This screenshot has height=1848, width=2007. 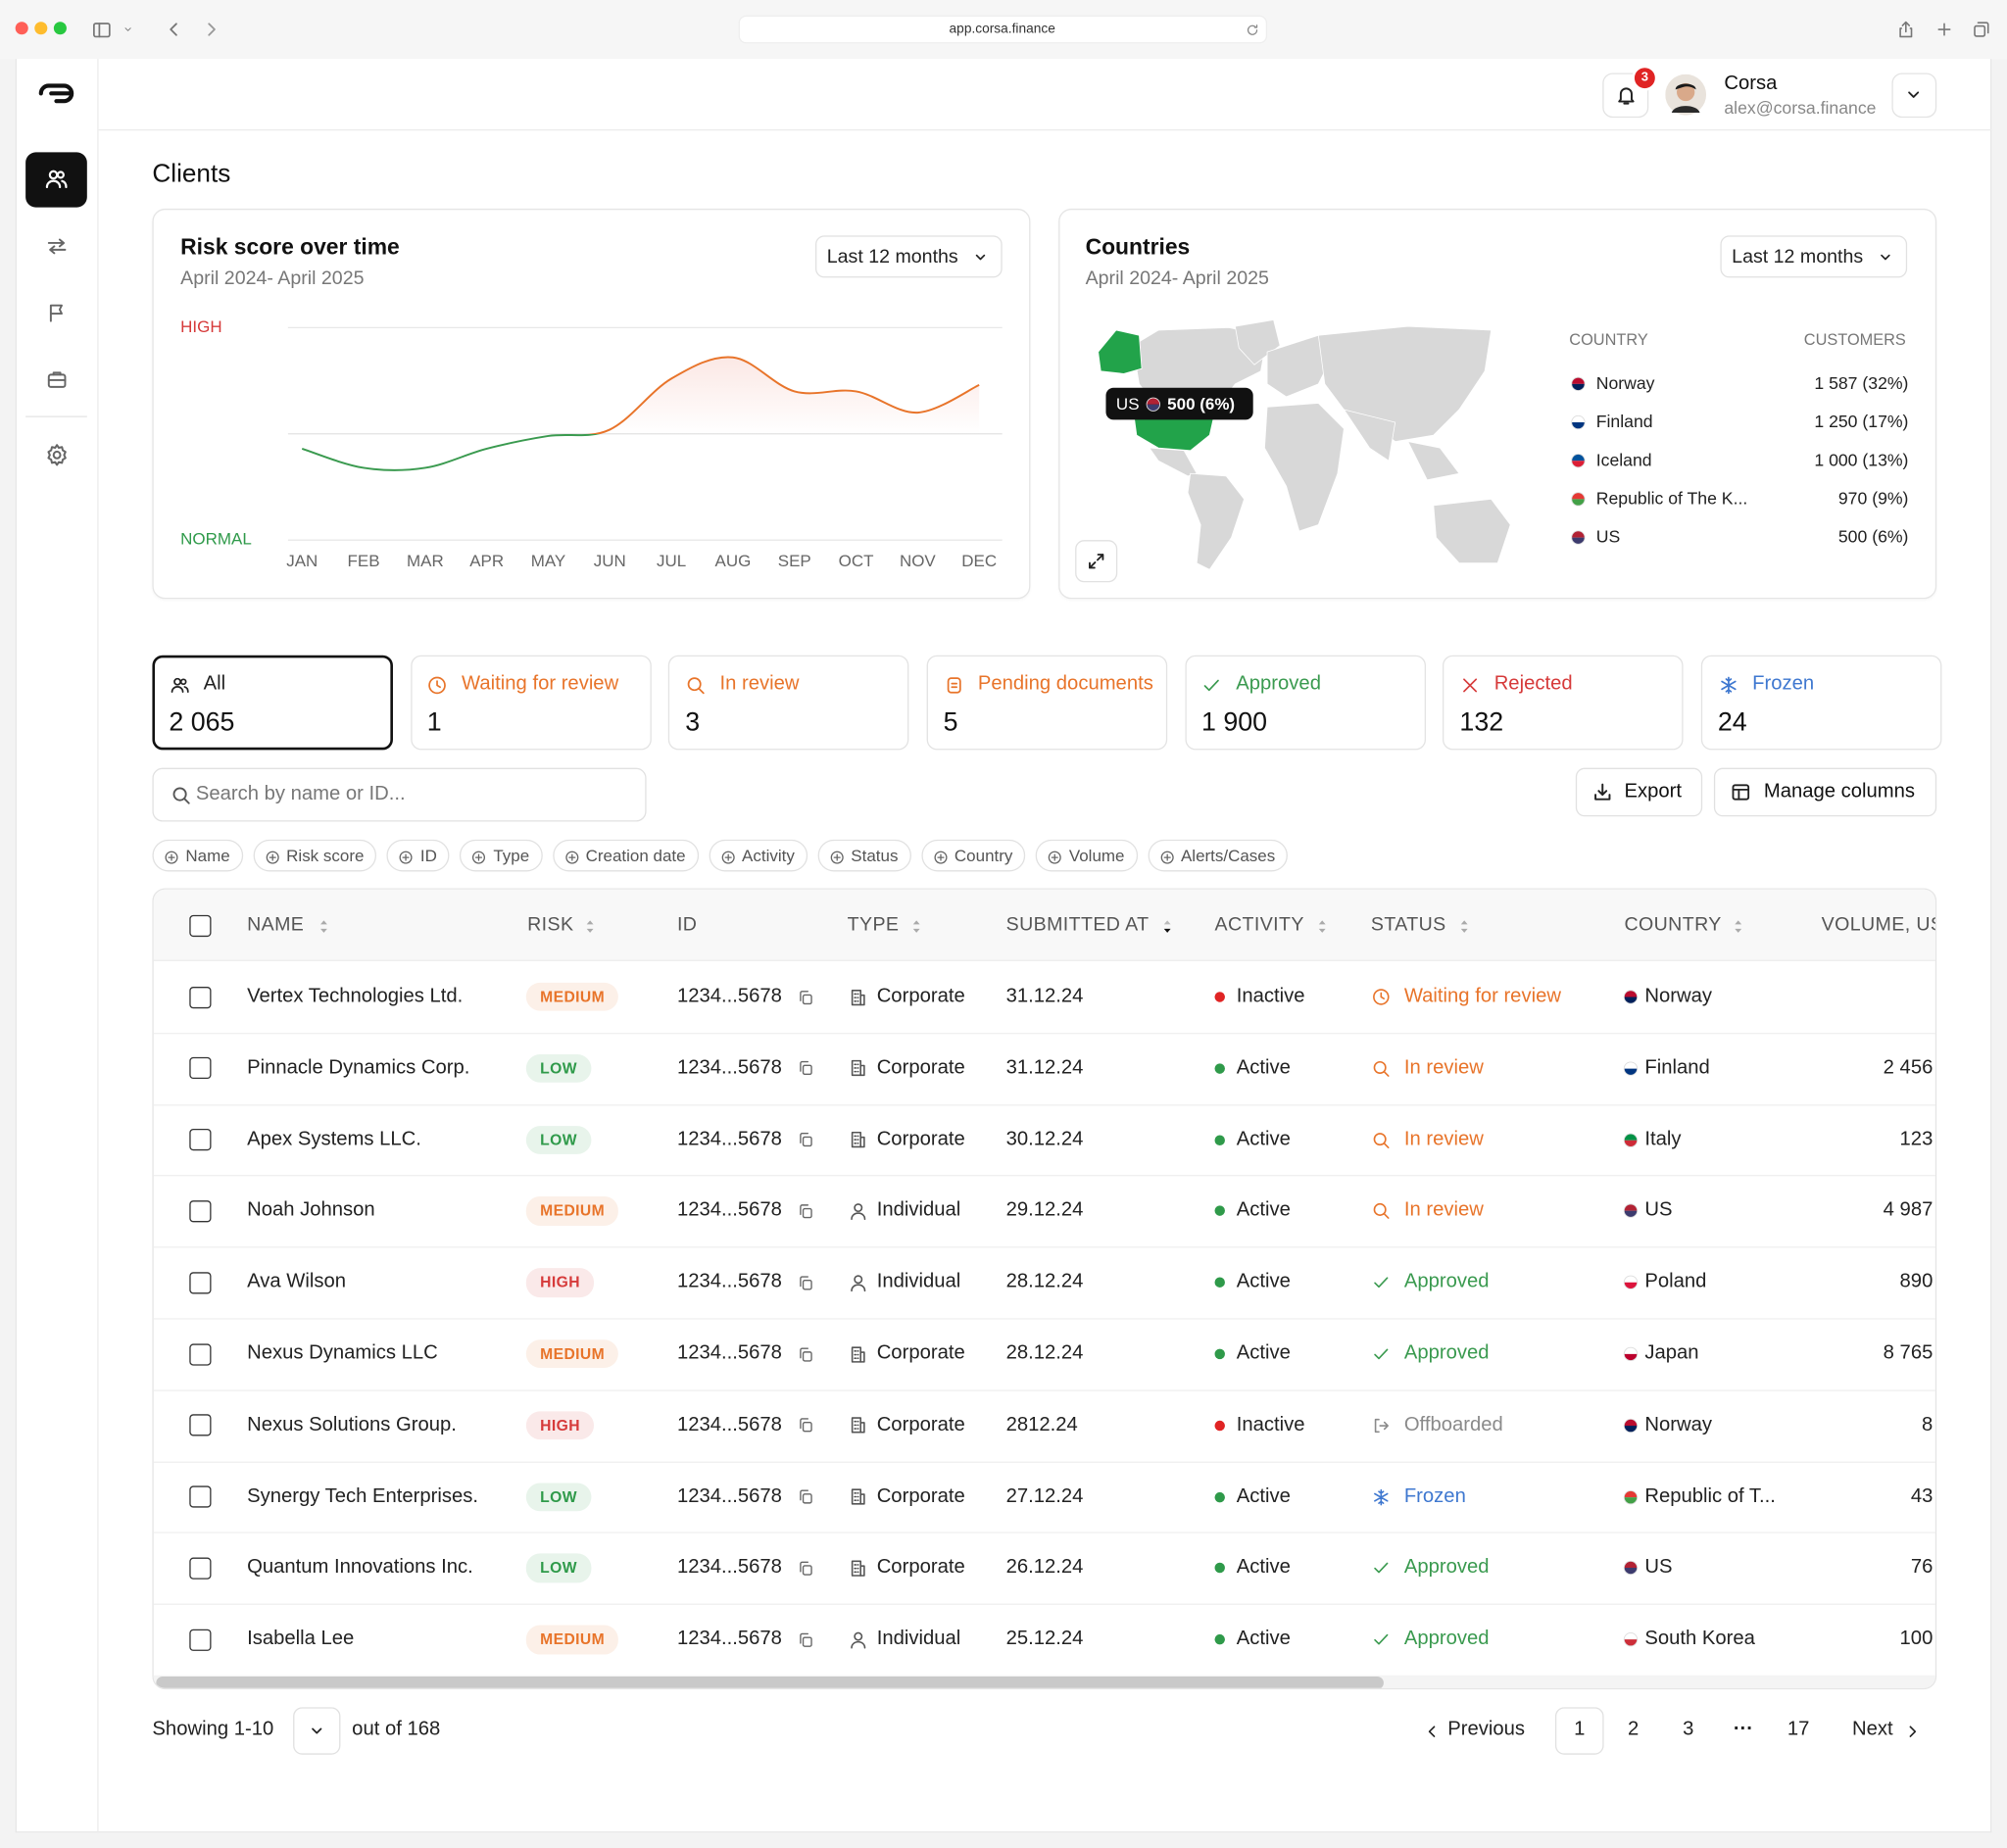 What do you see at coordinates (1218, 856) in the screenshot?
I see `filter-chip: Alerts/Cases` at bounding box center [1218, 856].